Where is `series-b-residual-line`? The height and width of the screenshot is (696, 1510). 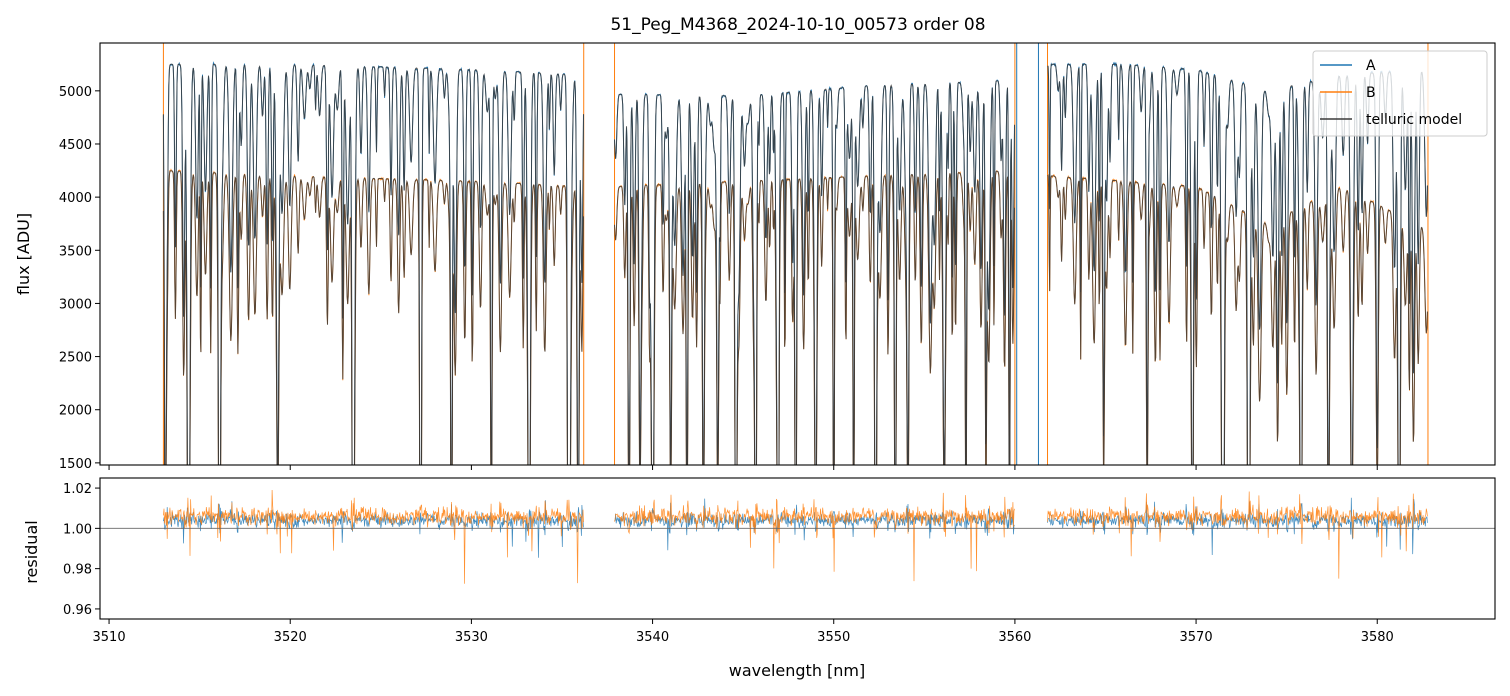
series-b-residual-line is located at coordinates (795, 536).